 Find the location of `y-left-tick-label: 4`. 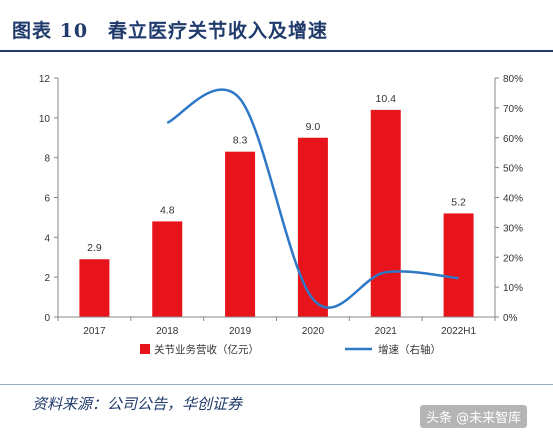

y-left-tick-label: 4 is located at coordinates (47, 238).